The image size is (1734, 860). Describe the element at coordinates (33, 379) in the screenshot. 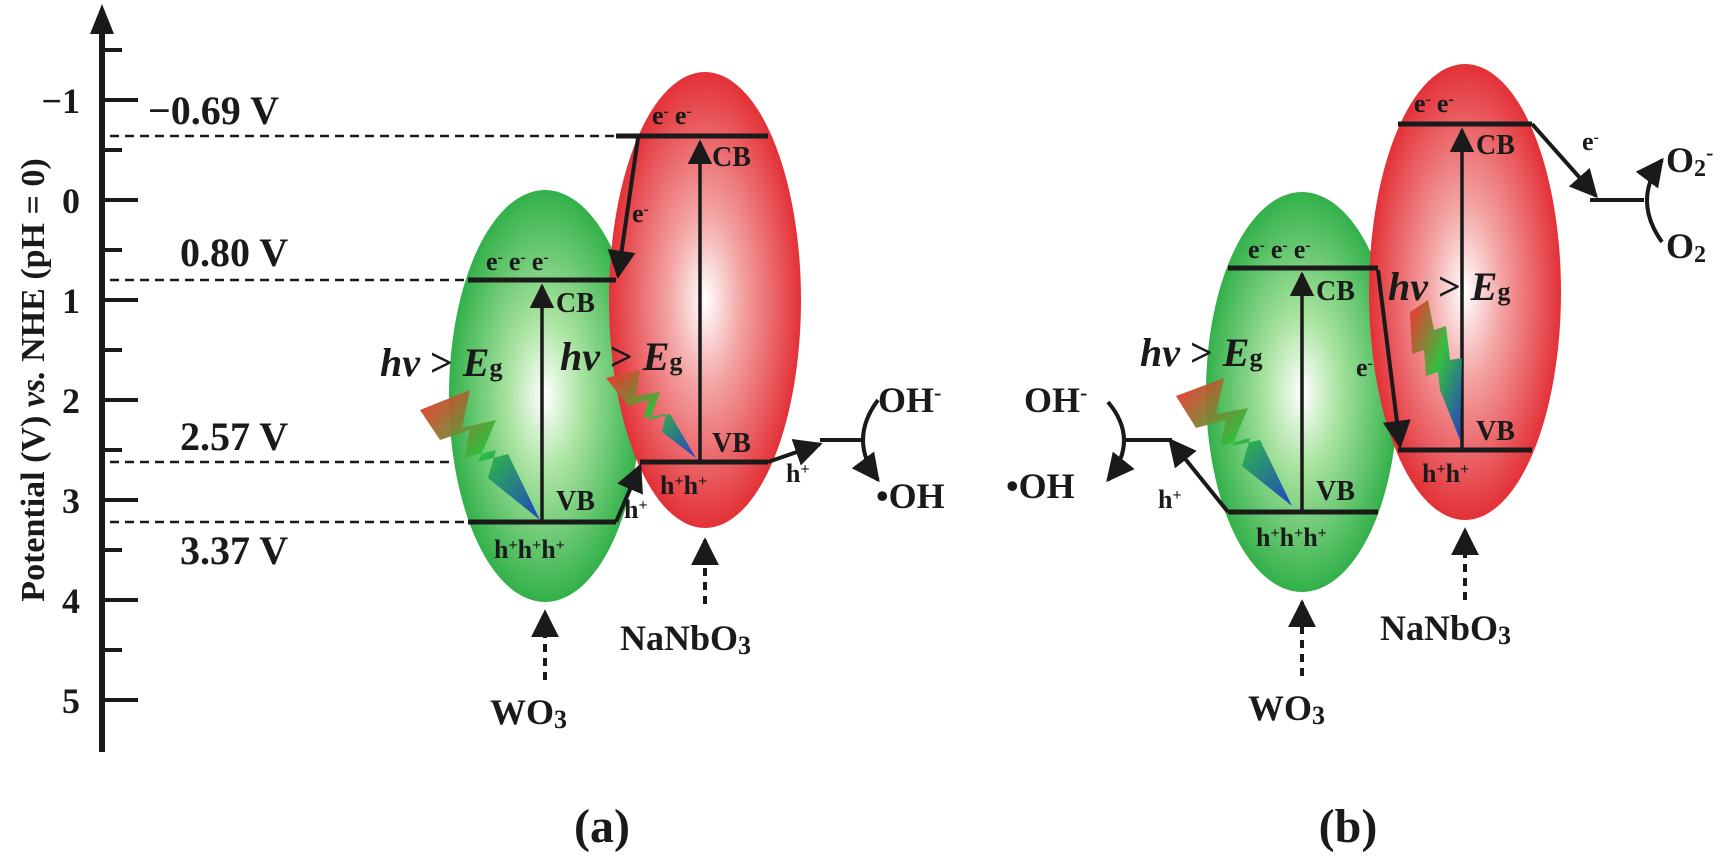

I see `axis-title: Potential (V) vs. NHE (pH = 0)` at that location.